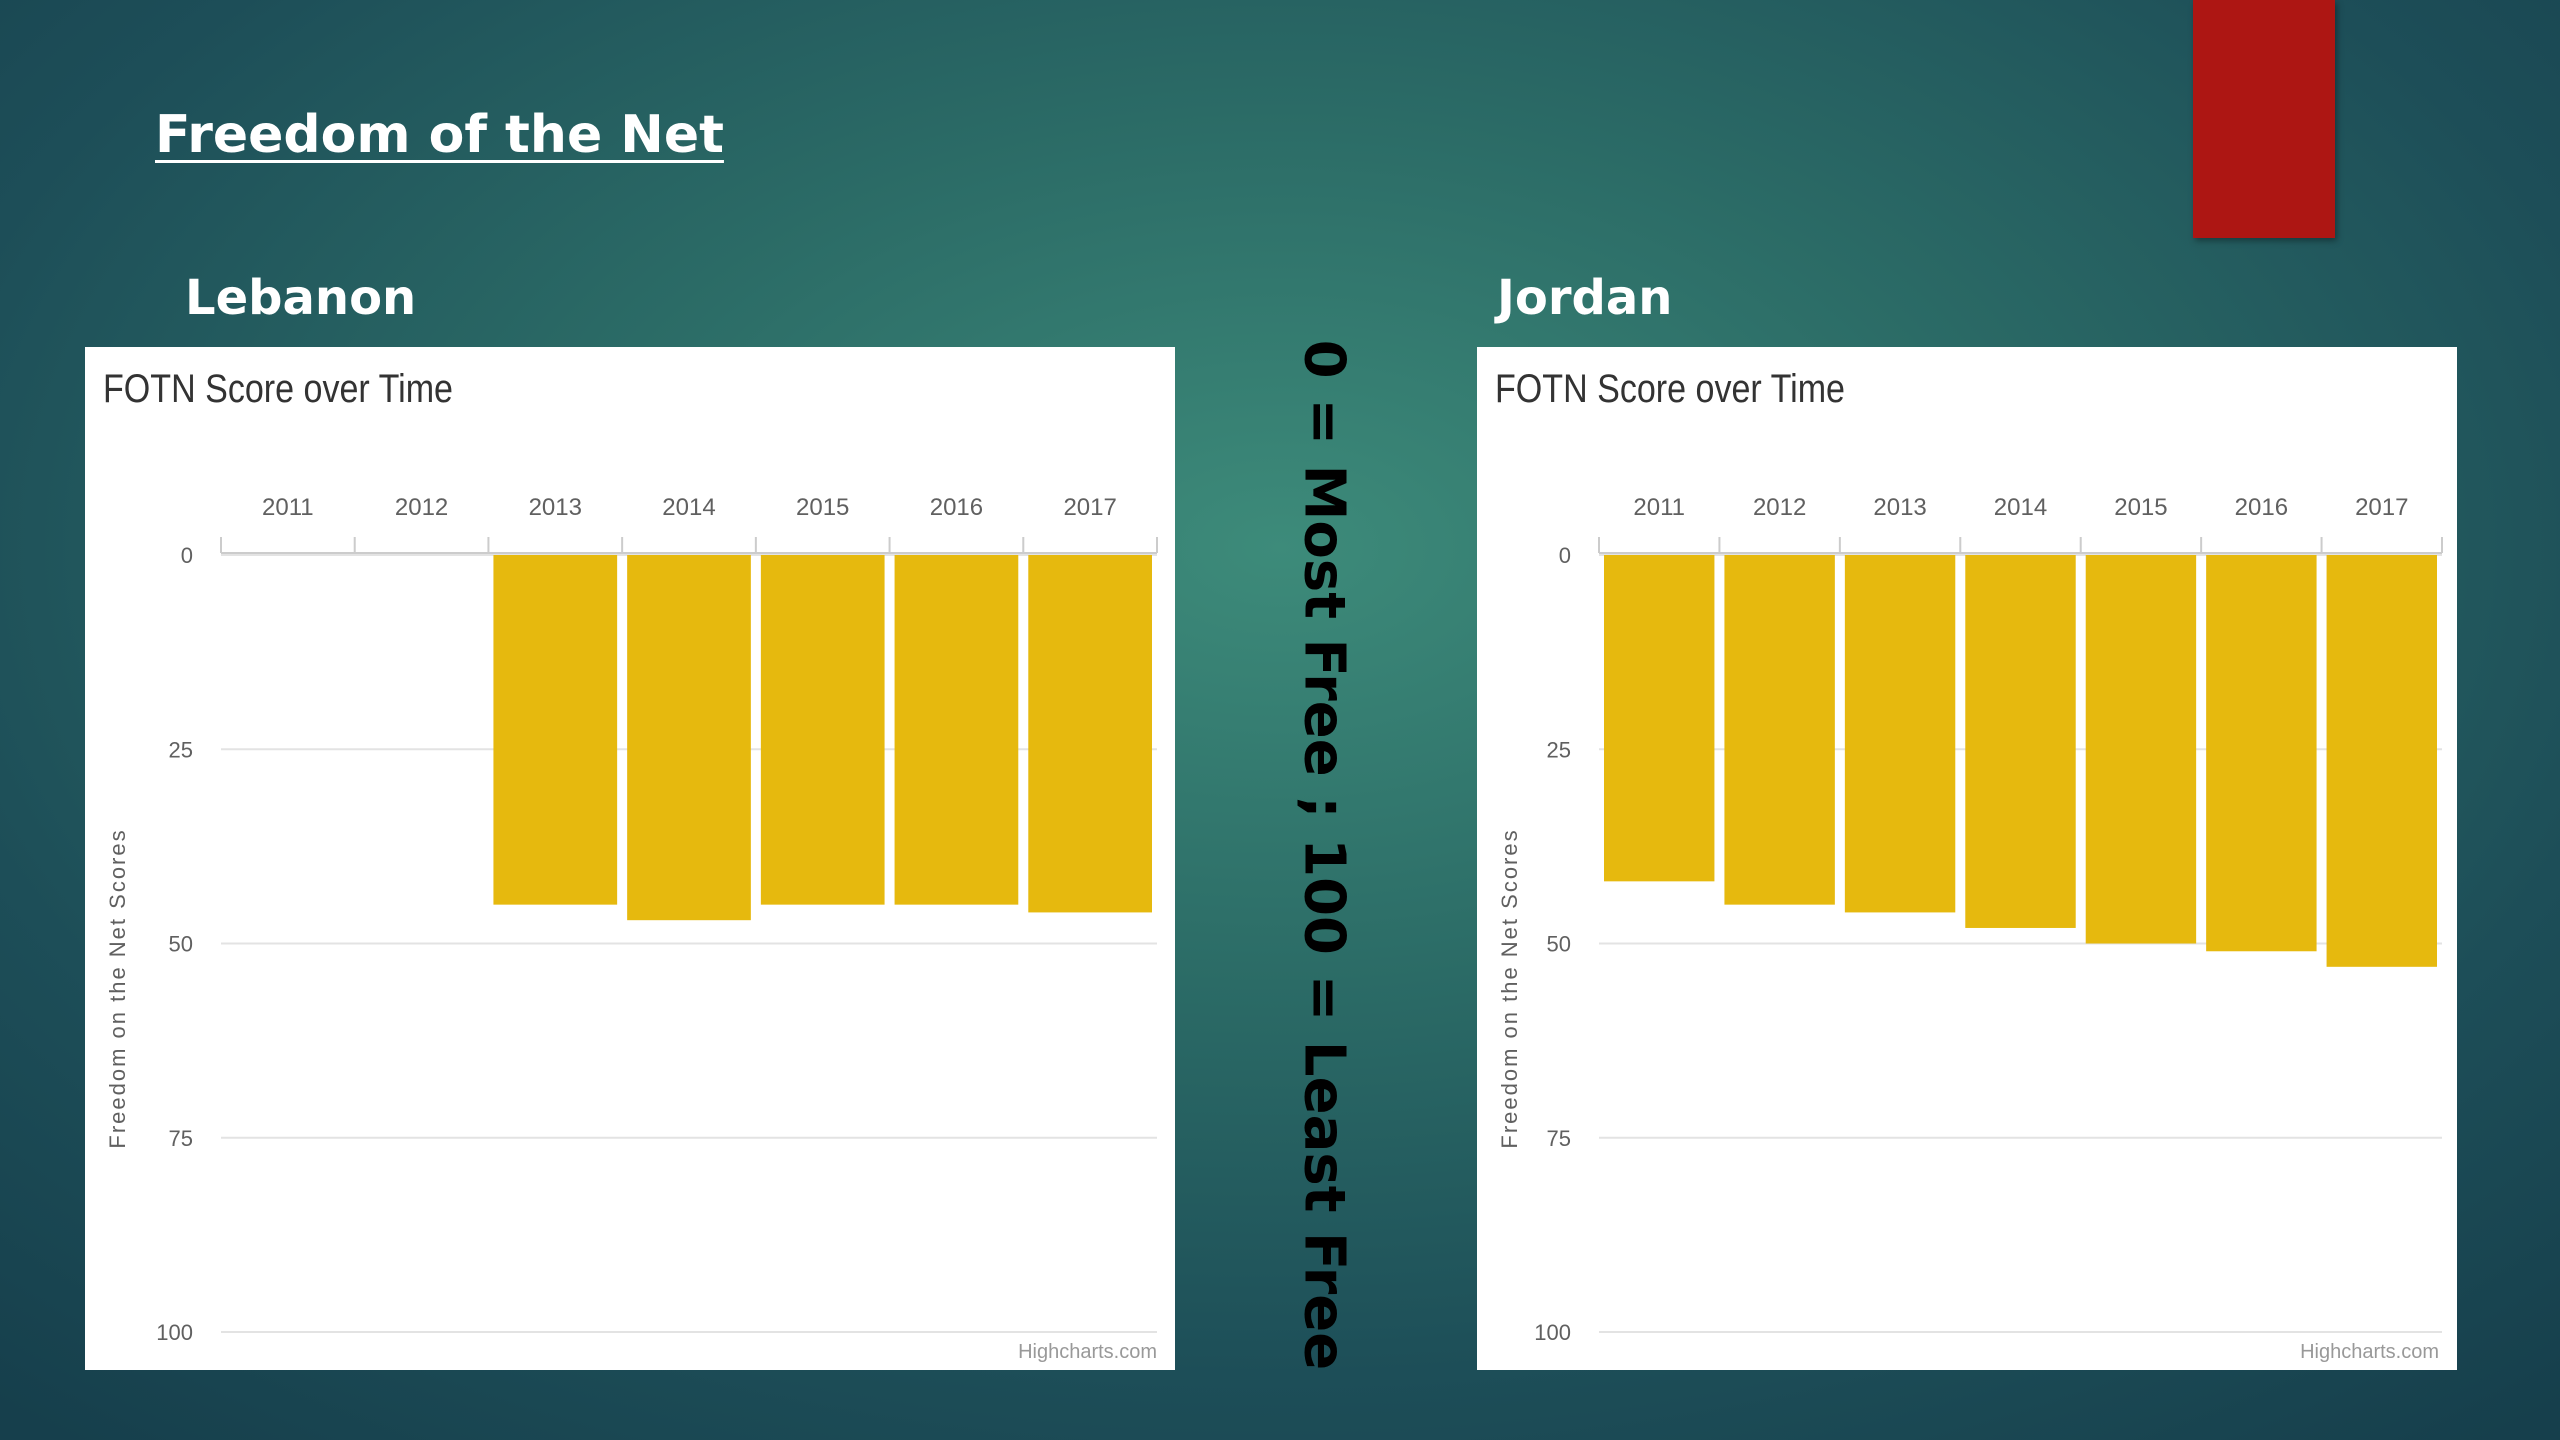 The height and width of the screenshot is (1440, 2560). What do you see at coordinates (1585, 298) in the screenshot?
I see `country-label-jordan: Jordan` at bounding box center [1585, 298].